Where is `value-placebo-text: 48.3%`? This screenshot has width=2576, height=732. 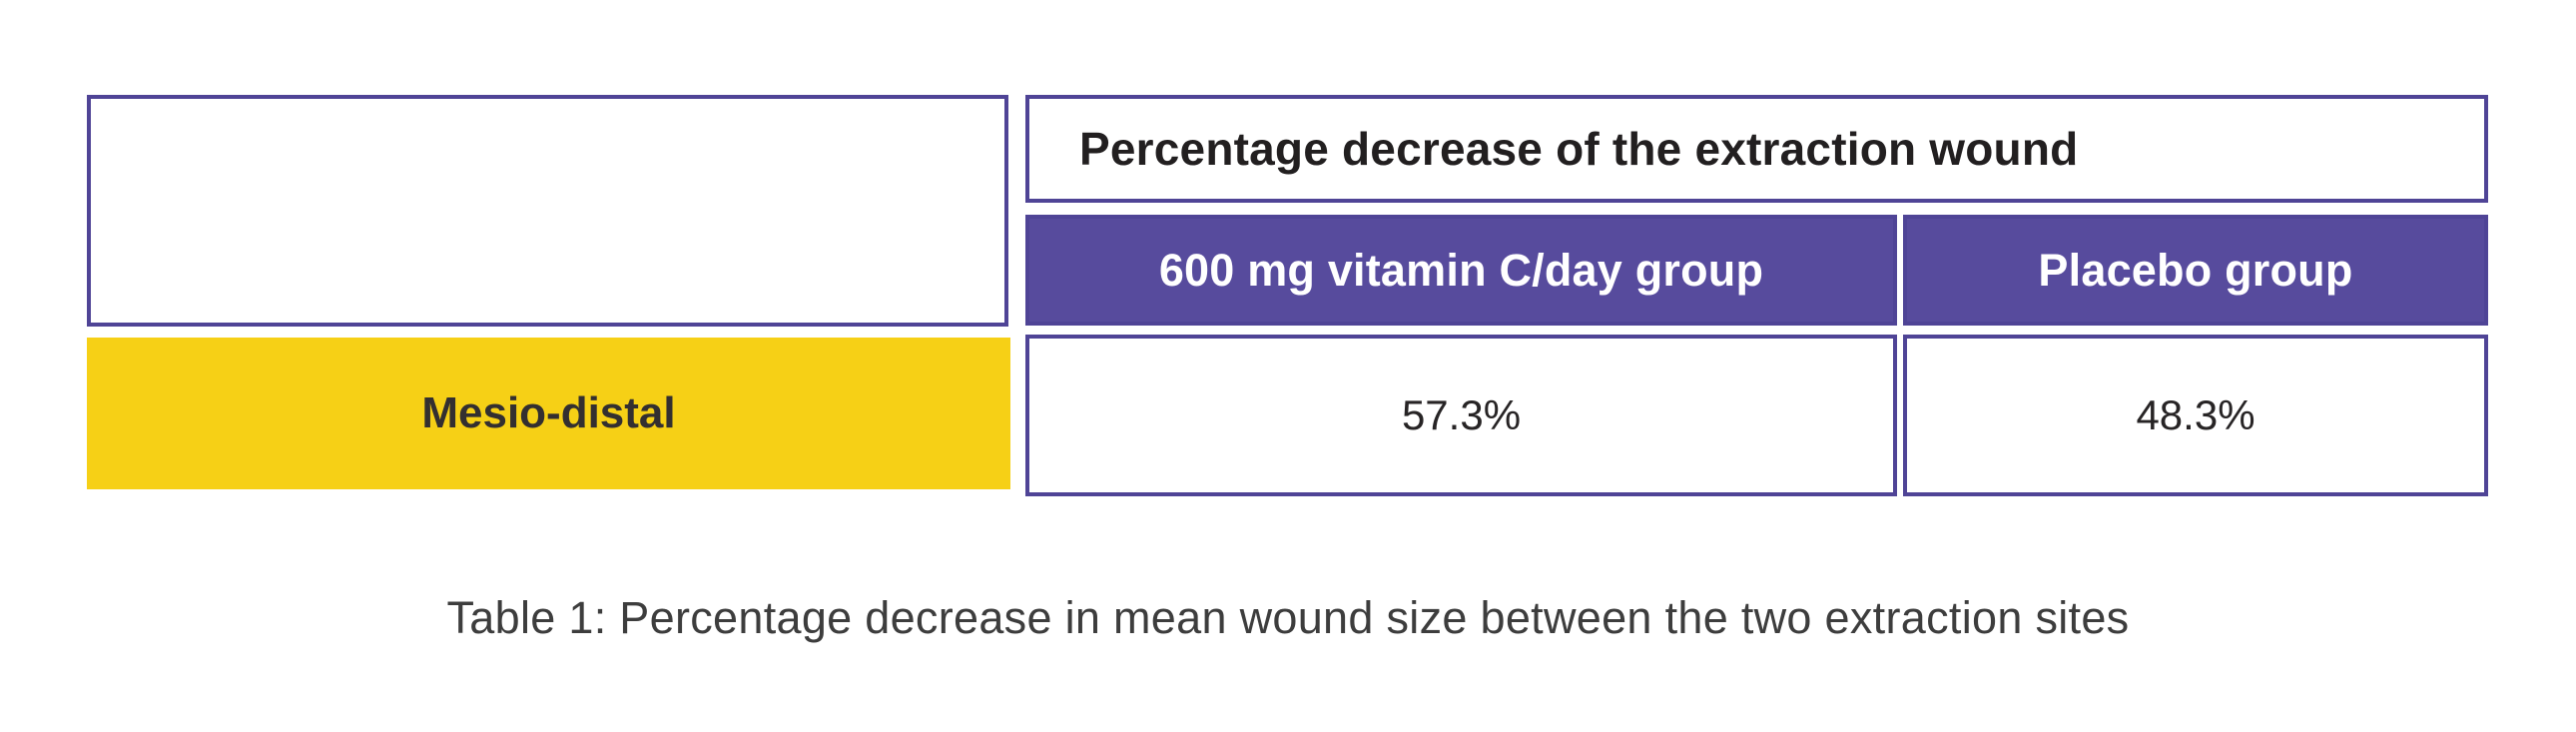
value-placebo-text: 48.3% is located at coordinates (2195, 414).